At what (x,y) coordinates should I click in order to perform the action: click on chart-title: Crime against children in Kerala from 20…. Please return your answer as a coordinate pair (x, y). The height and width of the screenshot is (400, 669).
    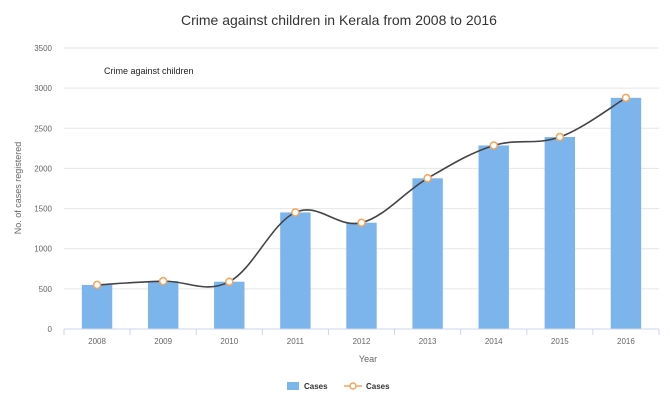
    Looking at the image, I should click on (339, 20).